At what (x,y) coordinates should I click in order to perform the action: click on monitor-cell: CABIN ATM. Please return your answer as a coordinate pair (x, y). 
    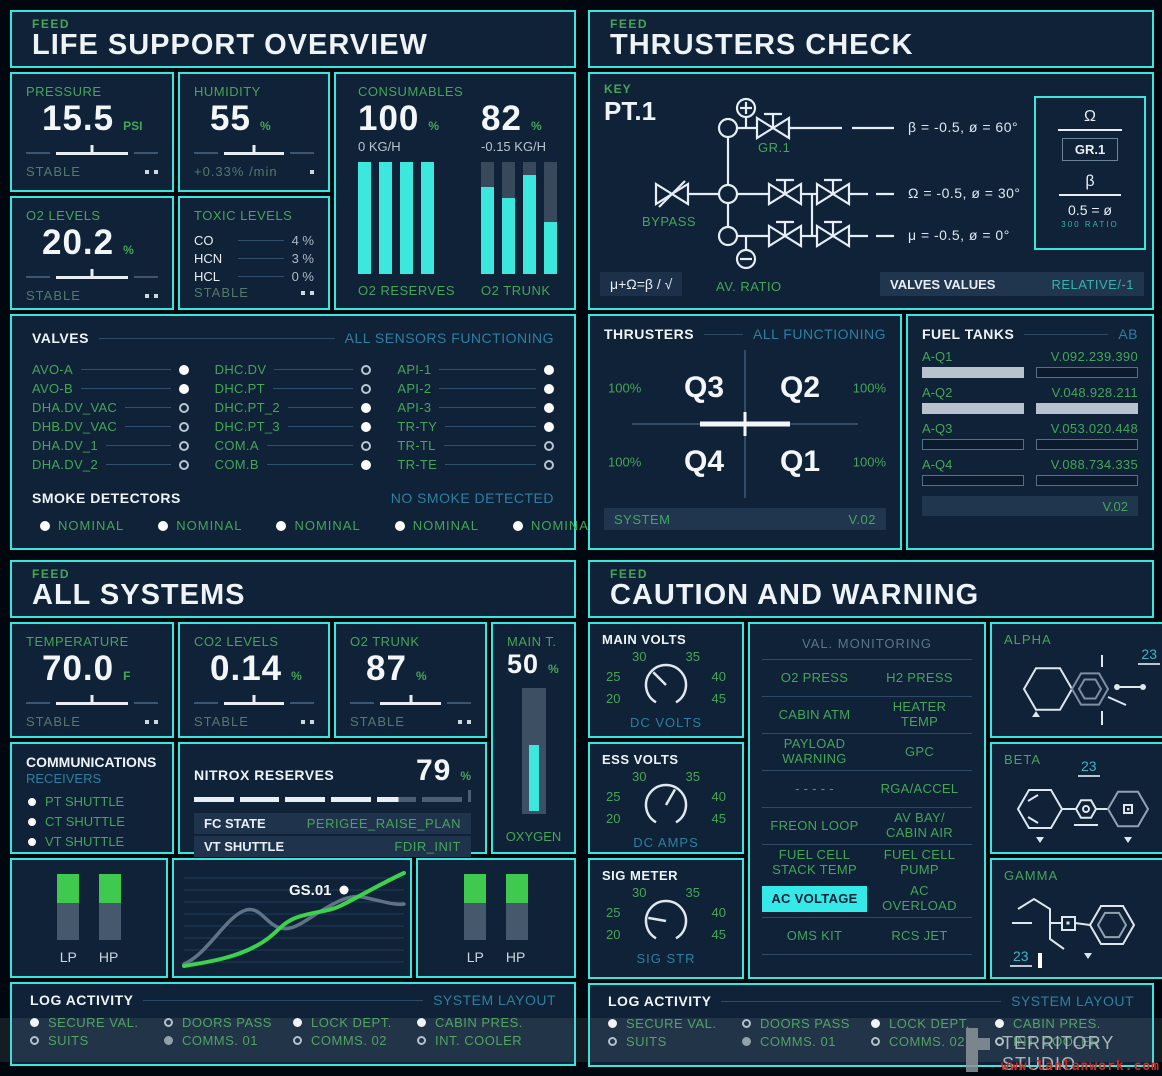
    Looking at the image, I should click on (814, 714).